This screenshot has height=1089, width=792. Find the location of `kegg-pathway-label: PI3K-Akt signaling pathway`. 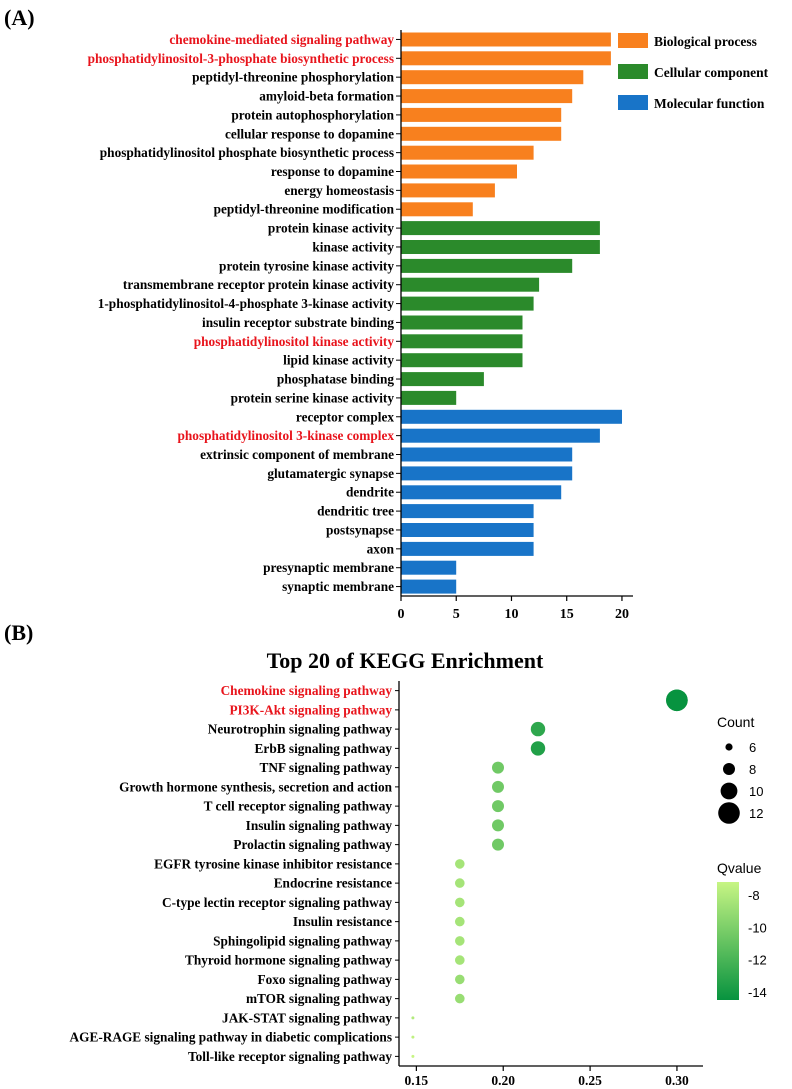

kegg-pathway-label: PI3K-Akt signaling pathway is located at coordinates (310, 709).